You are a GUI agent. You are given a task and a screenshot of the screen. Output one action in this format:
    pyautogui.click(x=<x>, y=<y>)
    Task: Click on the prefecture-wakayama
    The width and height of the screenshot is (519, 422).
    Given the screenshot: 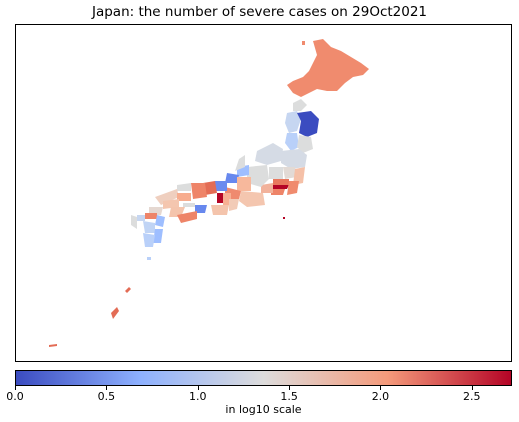 What is the action you would take?
    pyautogui.click(x=220, y=210)
    